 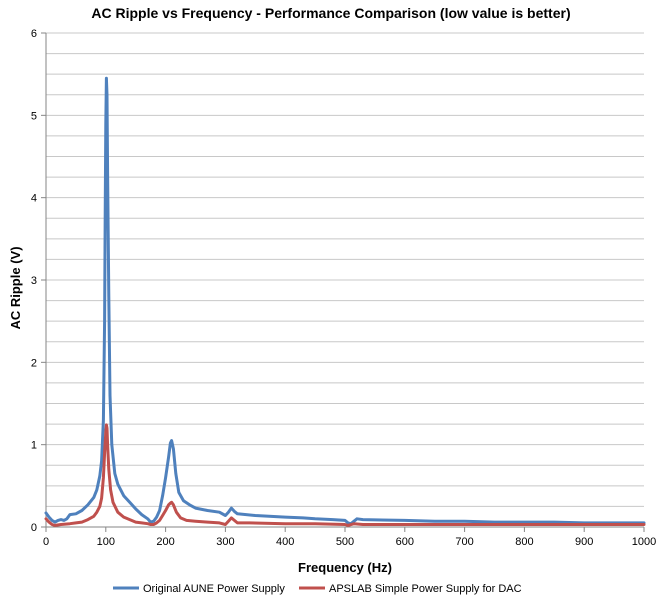 I want to click on y-axis-title: AC Ripple (V), so click(x=15, y=287).